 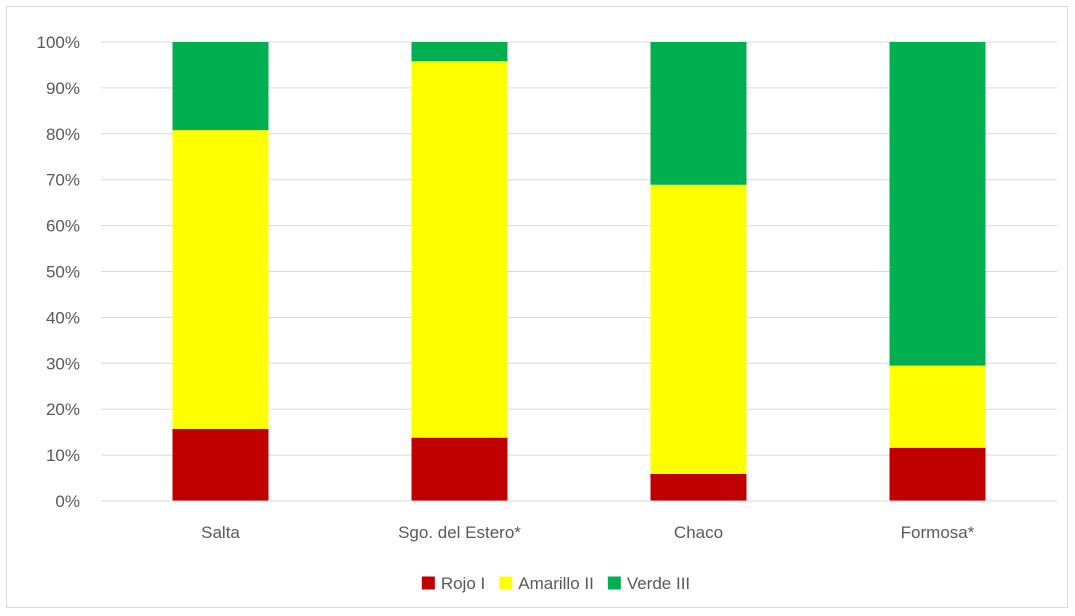 What do you see at coordinates (63, 226) in the screenshot?
I see `y-tick-label: 60%` at bounding box center [63, 226].